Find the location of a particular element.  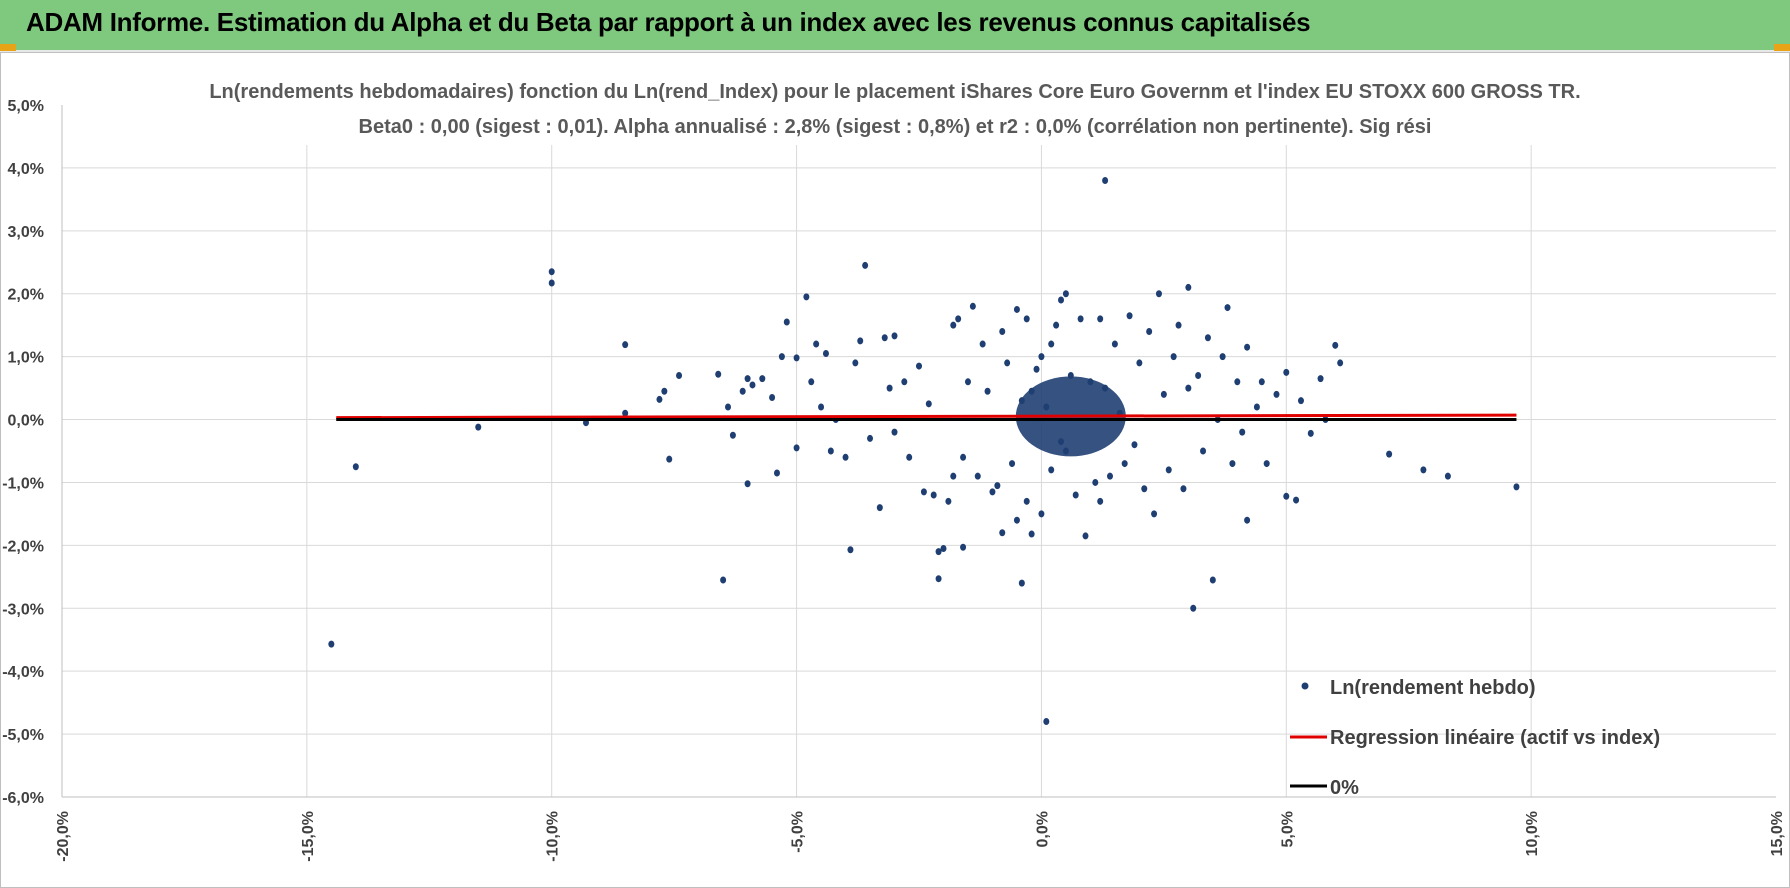

series-lines is located at coordinates (926, 417).